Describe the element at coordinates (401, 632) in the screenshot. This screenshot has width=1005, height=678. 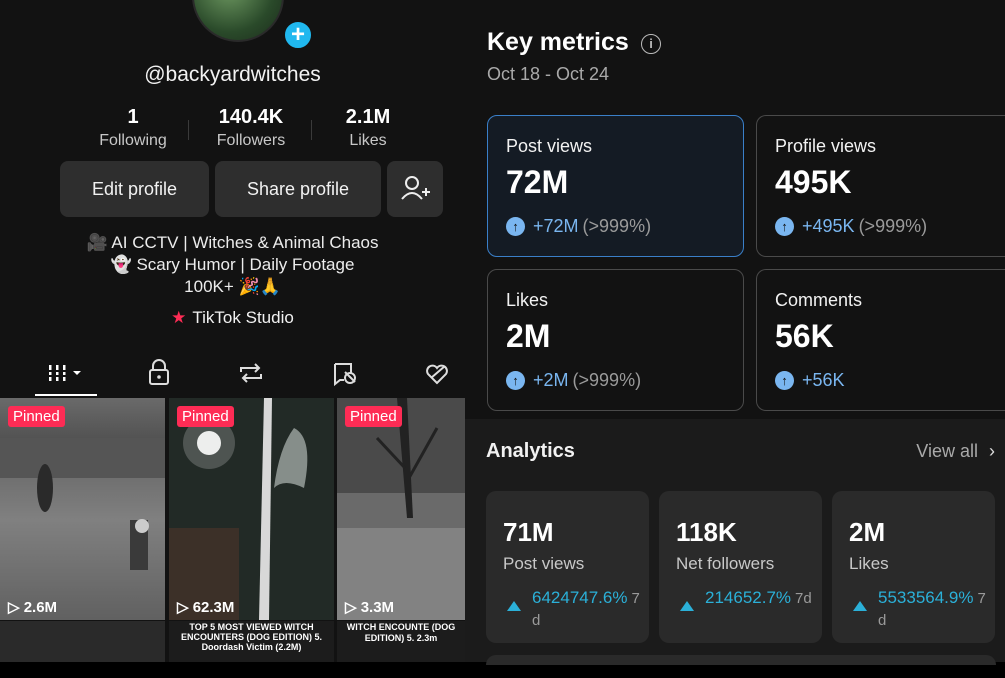
I see `thumbnail-caption: WITCH ENCOUNTE (DOG EDITION) 5. 2.3m` at that location.